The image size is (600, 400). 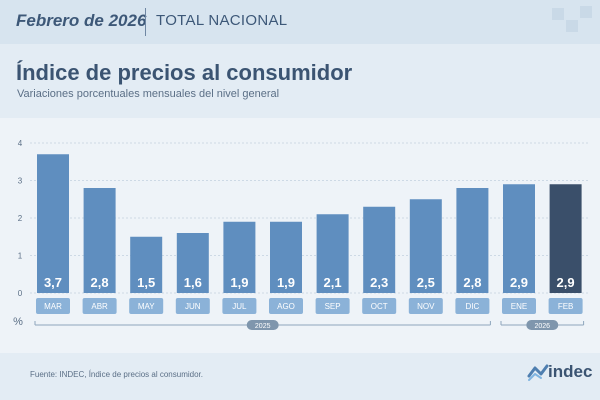 I want to click on bar-ene, so click(x=519, y=238).